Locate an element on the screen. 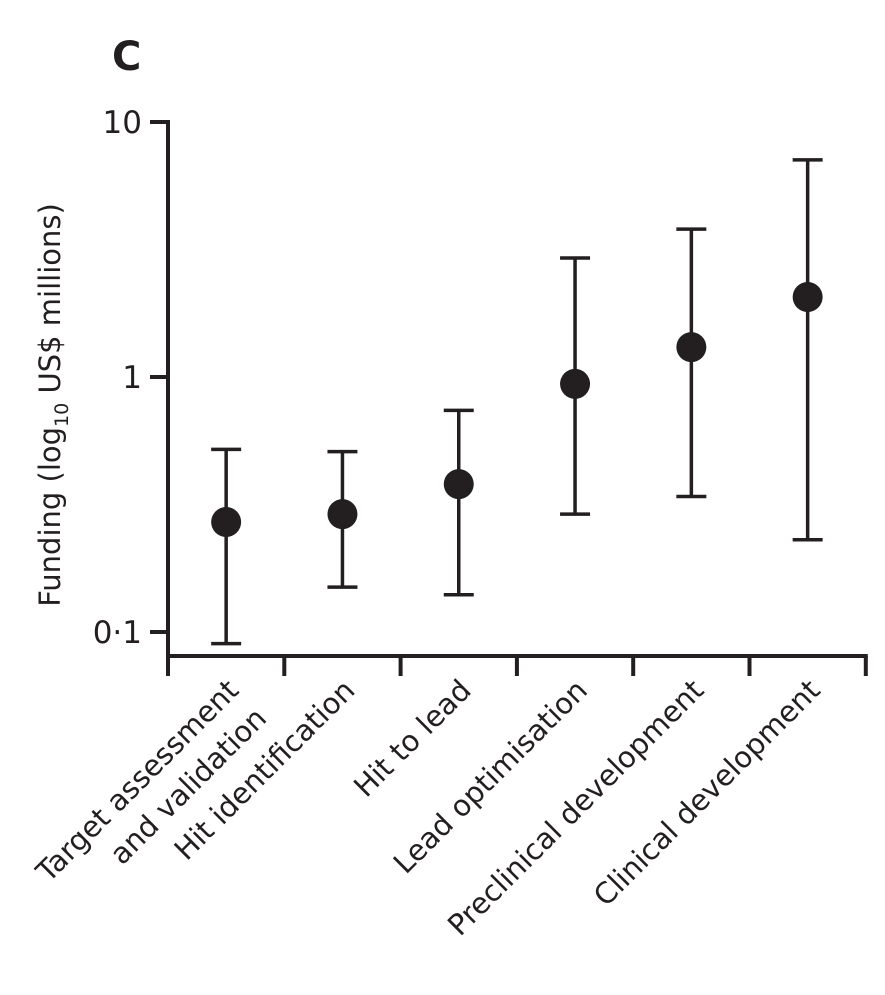 This screenshot has width=885, height=995. y-axis-label: Funding (log10 US$ millions) is located at coordinates (53, 405).